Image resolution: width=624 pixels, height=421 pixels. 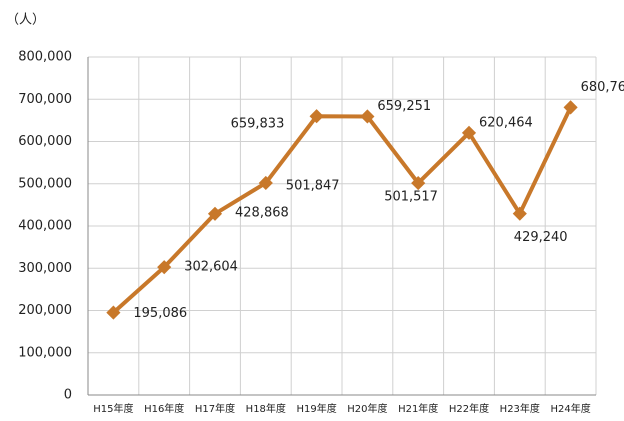 I want to click on y-tick-label: 300,000, so click(x=45, y=268).